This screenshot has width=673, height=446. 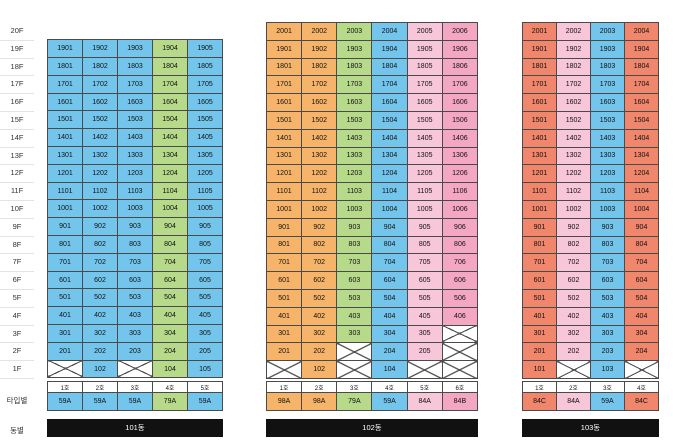 I want to click on unit-cell: 204, so click(x=170, y=351).